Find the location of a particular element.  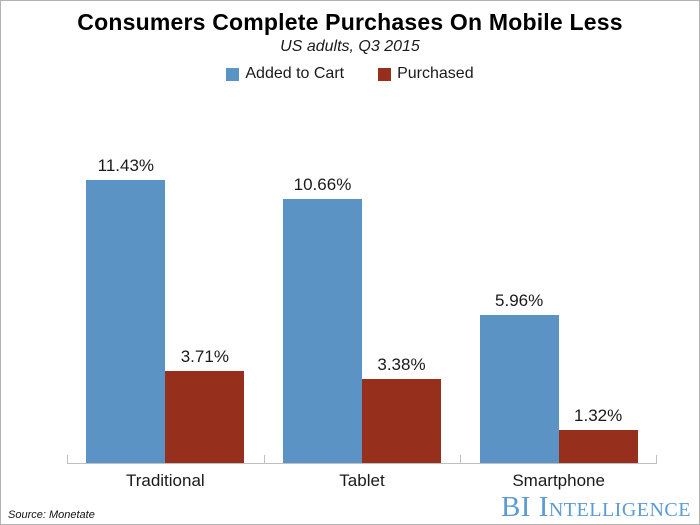

bar-added-to-cart-tablet: 10.66% is located at coordinates (322, 319).